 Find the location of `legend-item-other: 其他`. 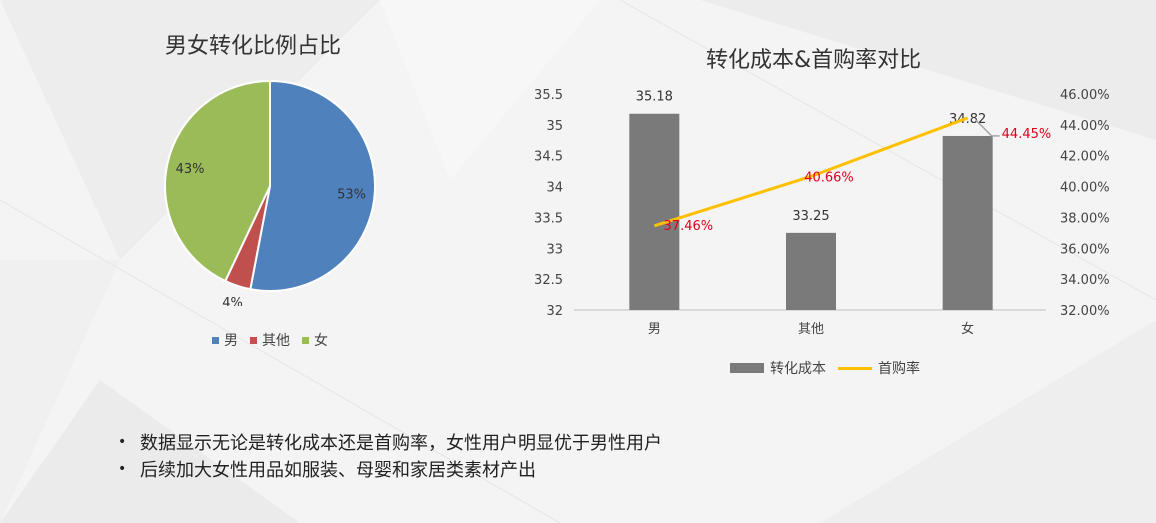

legend-item-other: 其他 is located at coordinates (270, 340).